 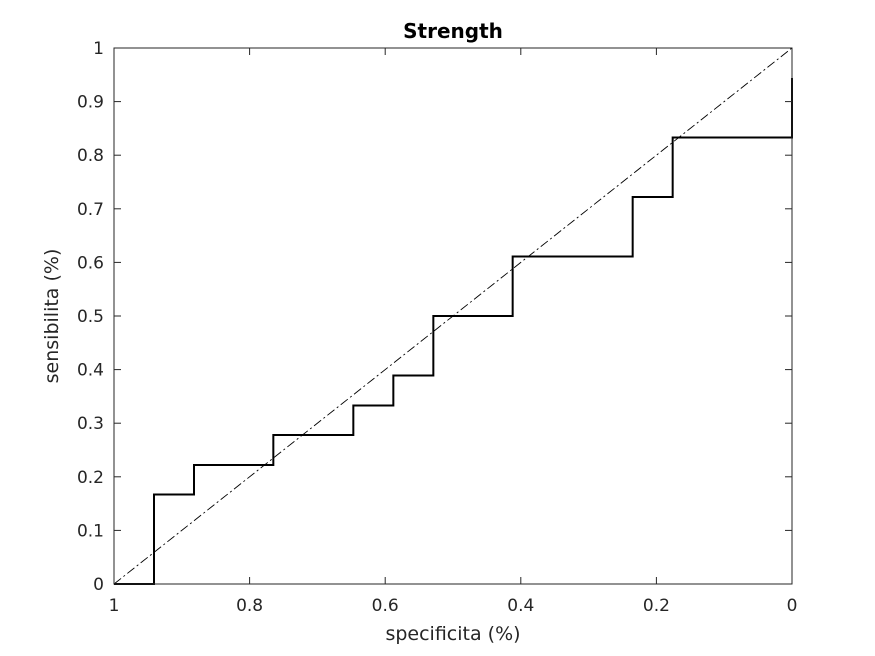 I want to click on y-tick-label: 0.9, so click(x=90, y=103).